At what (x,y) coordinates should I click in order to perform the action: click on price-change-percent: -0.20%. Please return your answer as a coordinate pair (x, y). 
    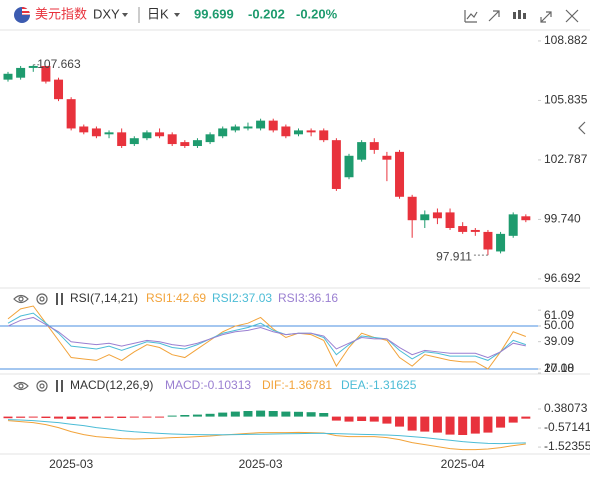
    Looking at the image, I should click on (317, 13).